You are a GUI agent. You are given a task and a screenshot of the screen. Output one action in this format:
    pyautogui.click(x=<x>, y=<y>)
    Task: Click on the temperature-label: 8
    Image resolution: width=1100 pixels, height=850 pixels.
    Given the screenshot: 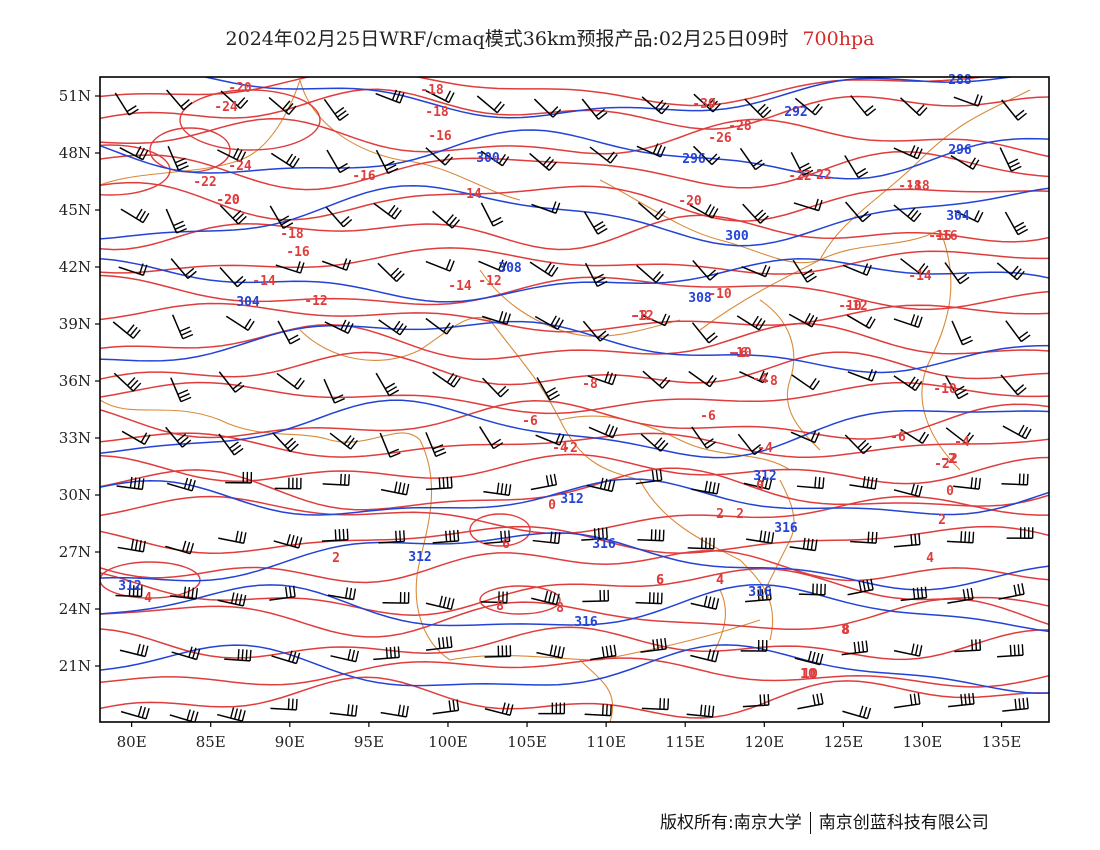 What is the action you would take?
    pyautogui.click(x=560, y=608)
    